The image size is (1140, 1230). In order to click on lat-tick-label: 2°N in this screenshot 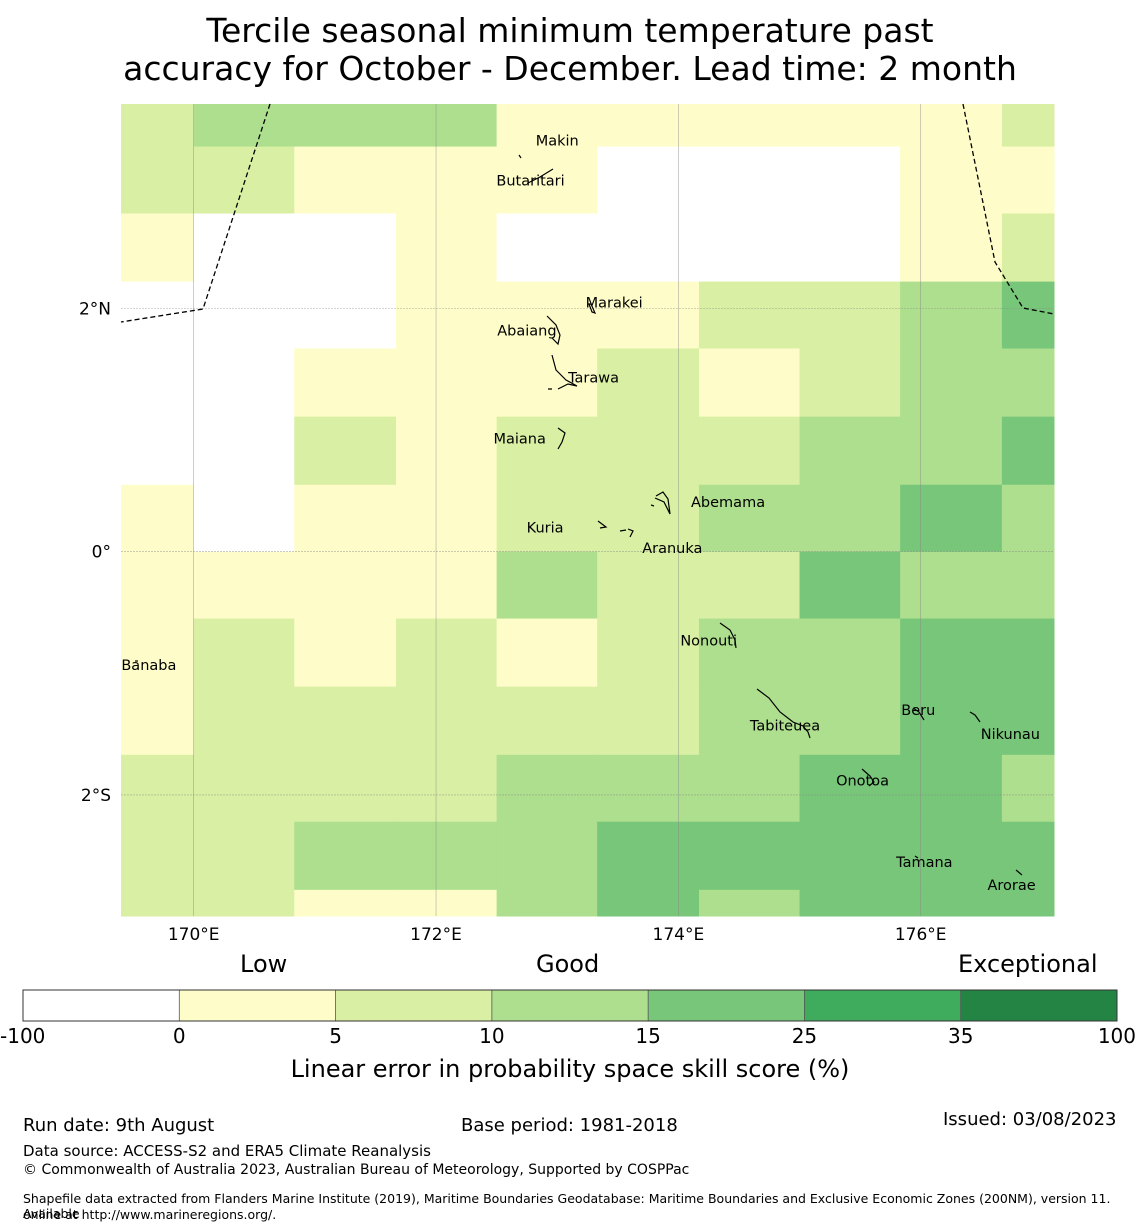, I will do `click(95, 309)`.